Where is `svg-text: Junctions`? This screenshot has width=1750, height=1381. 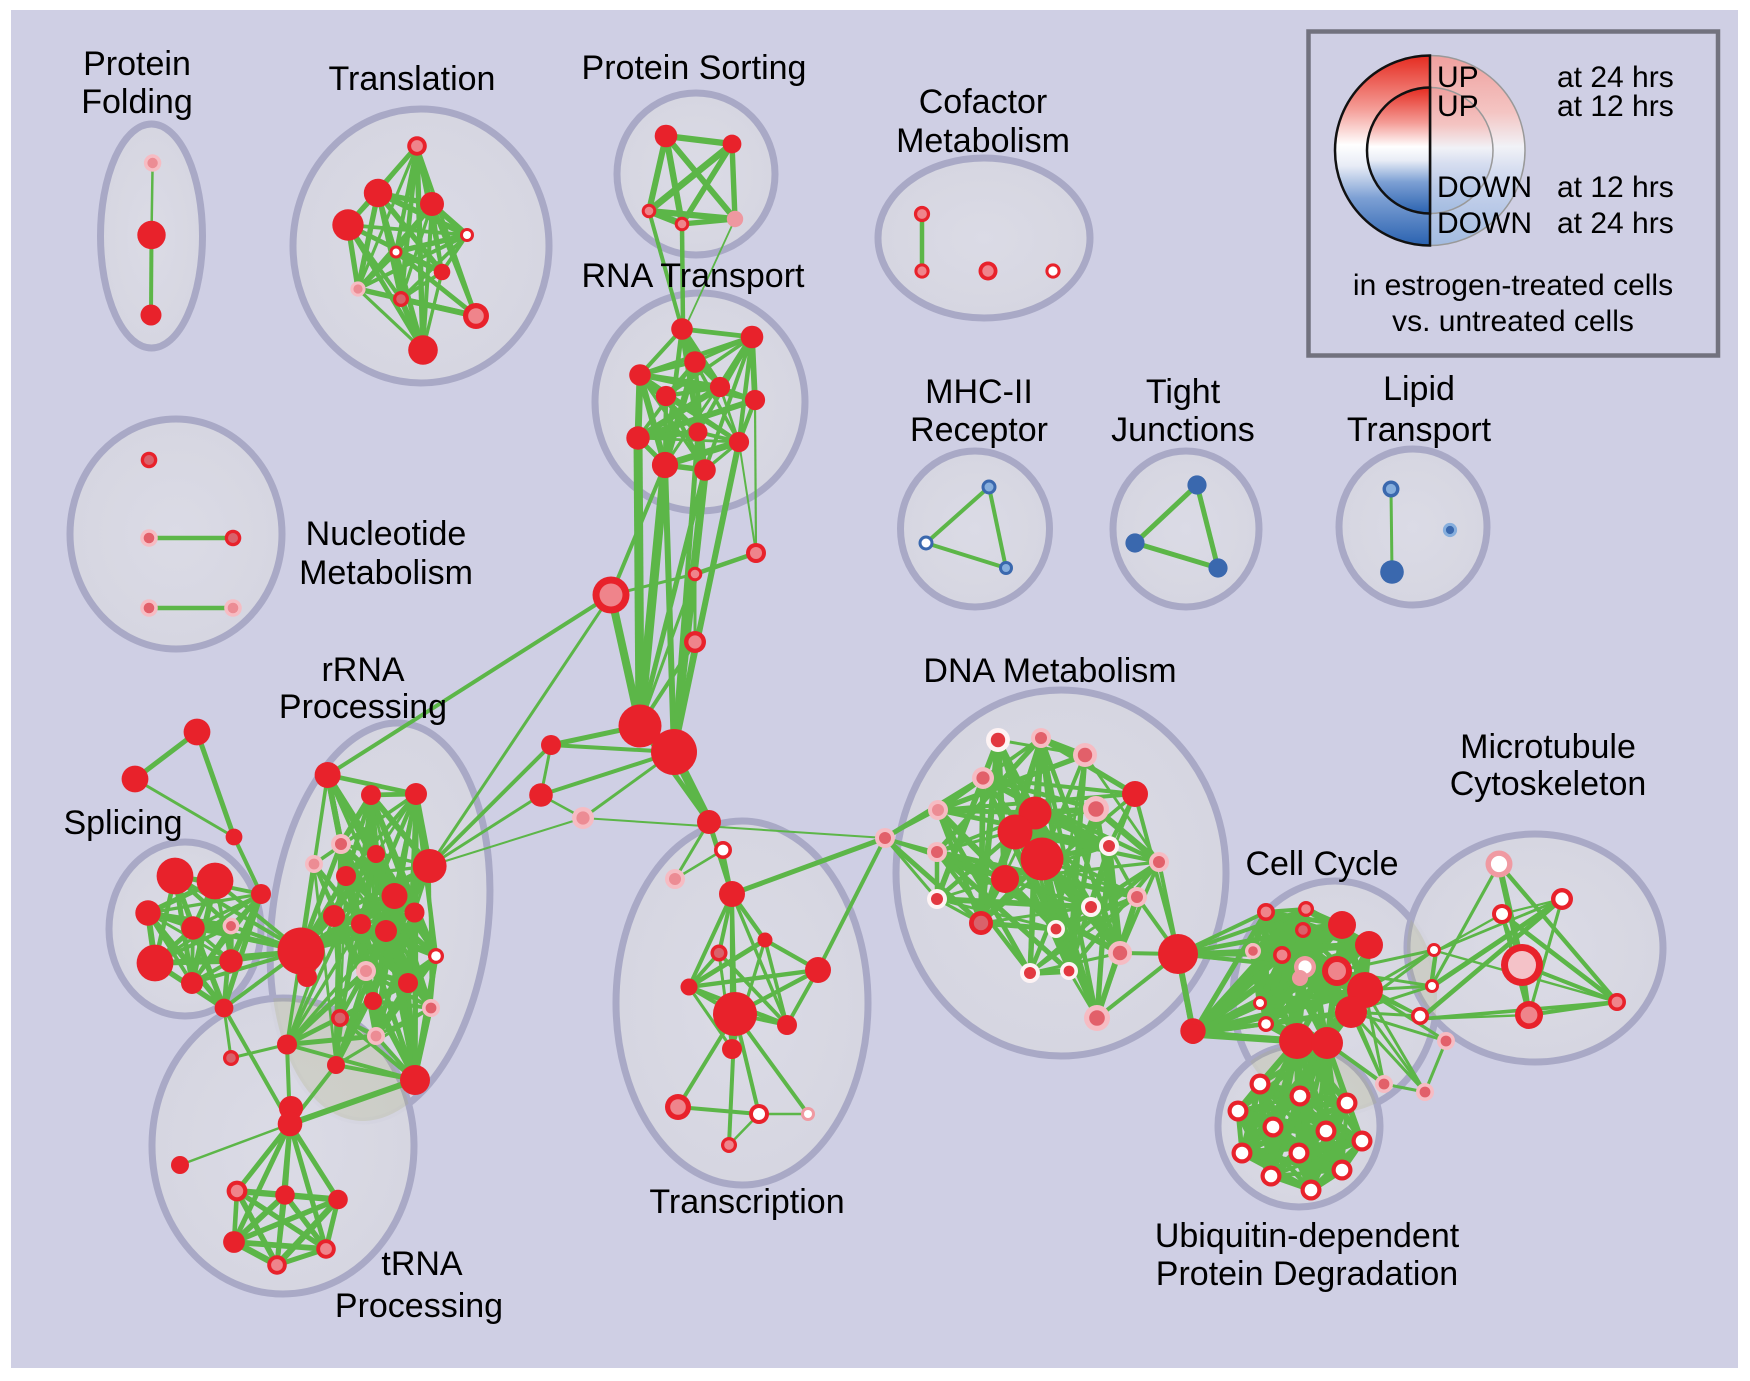
svg-text: Junctions is located at coordinates (1183, 430).